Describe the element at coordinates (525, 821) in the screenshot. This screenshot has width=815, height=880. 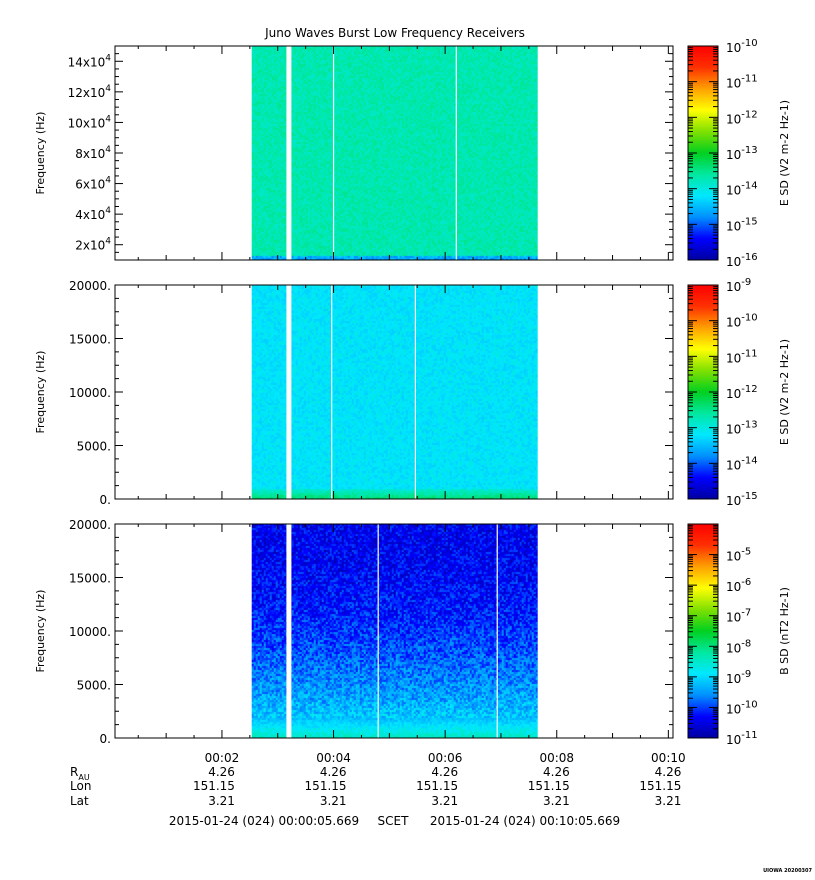
I see `footer-end-time: 2015-01-24 (024) 00:10:05.669` at that location.